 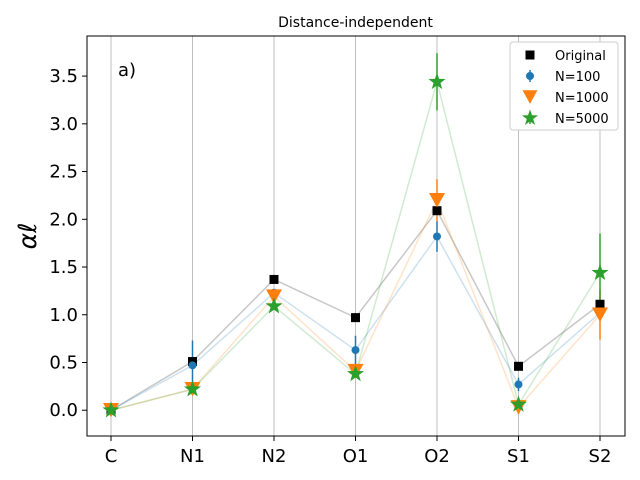 What do you see at coordinates (600, 272) in the screenshot?
I see `data-point-3-S2` at bounding box center [600, 272].